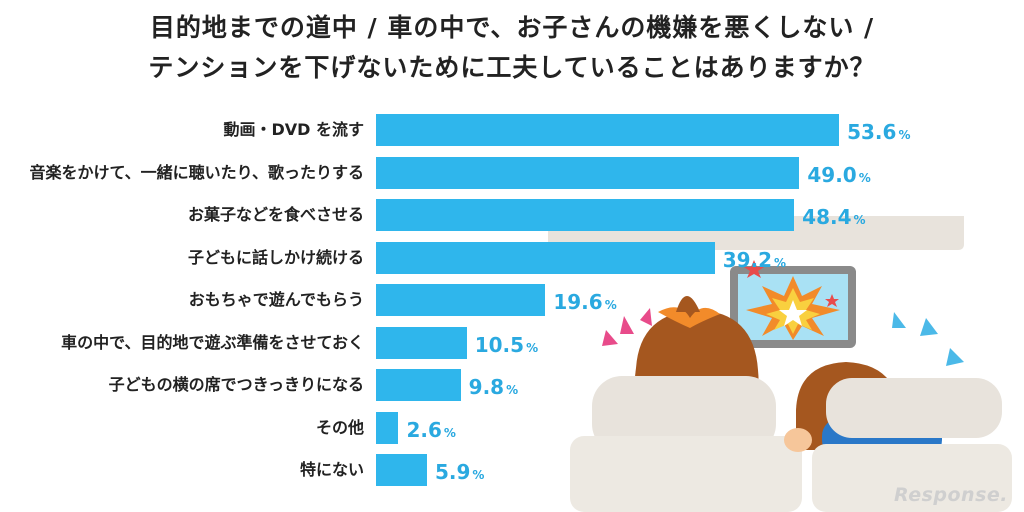 This screenshot has height=512, width=1024. I want to click on value-number: 19.6, so click(578, 302).